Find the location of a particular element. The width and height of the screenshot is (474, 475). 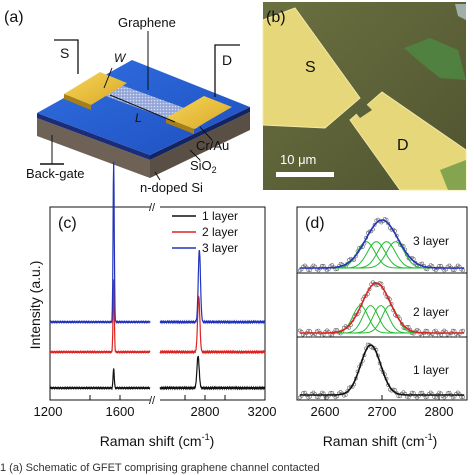

panel-d-layer-3: 3 layer is located at coordinates (431, 241).